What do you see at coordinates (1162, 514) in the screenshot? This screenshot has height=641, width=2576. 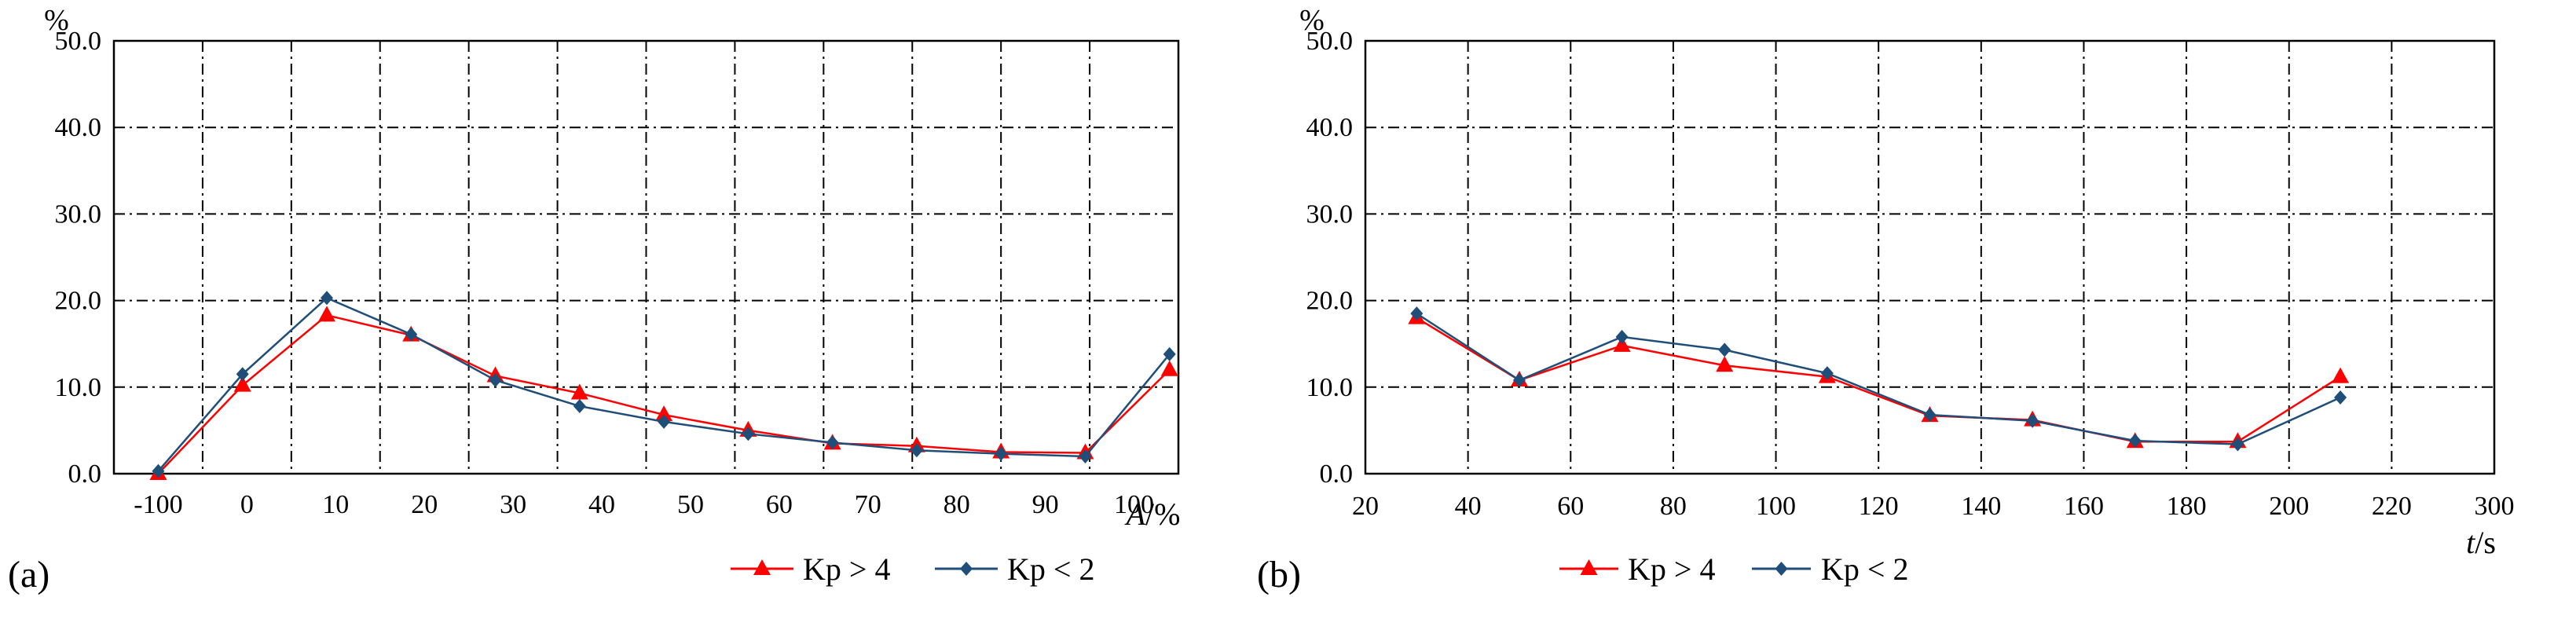 I see `x-axis-label-unit: /%` at bounding box center [1162, 514].